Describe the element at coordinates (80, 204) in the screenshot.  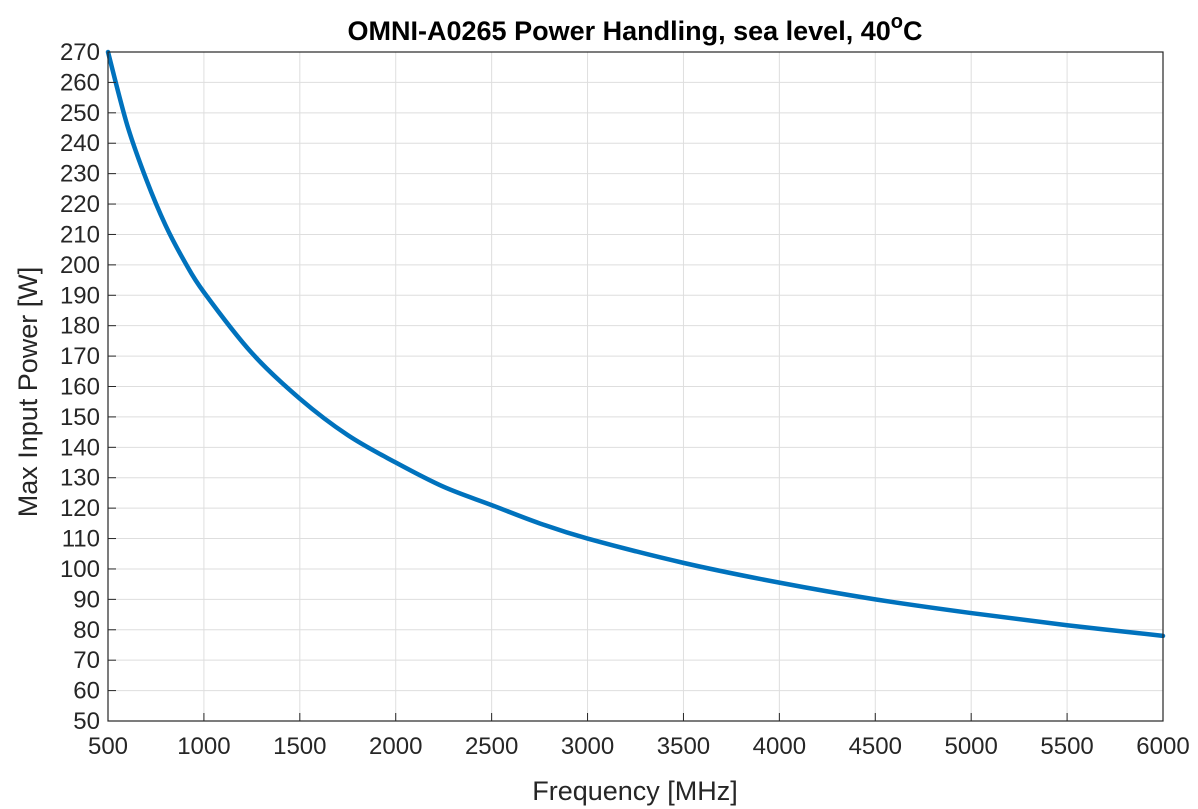
I see `y-tick-label: 220` at that location.